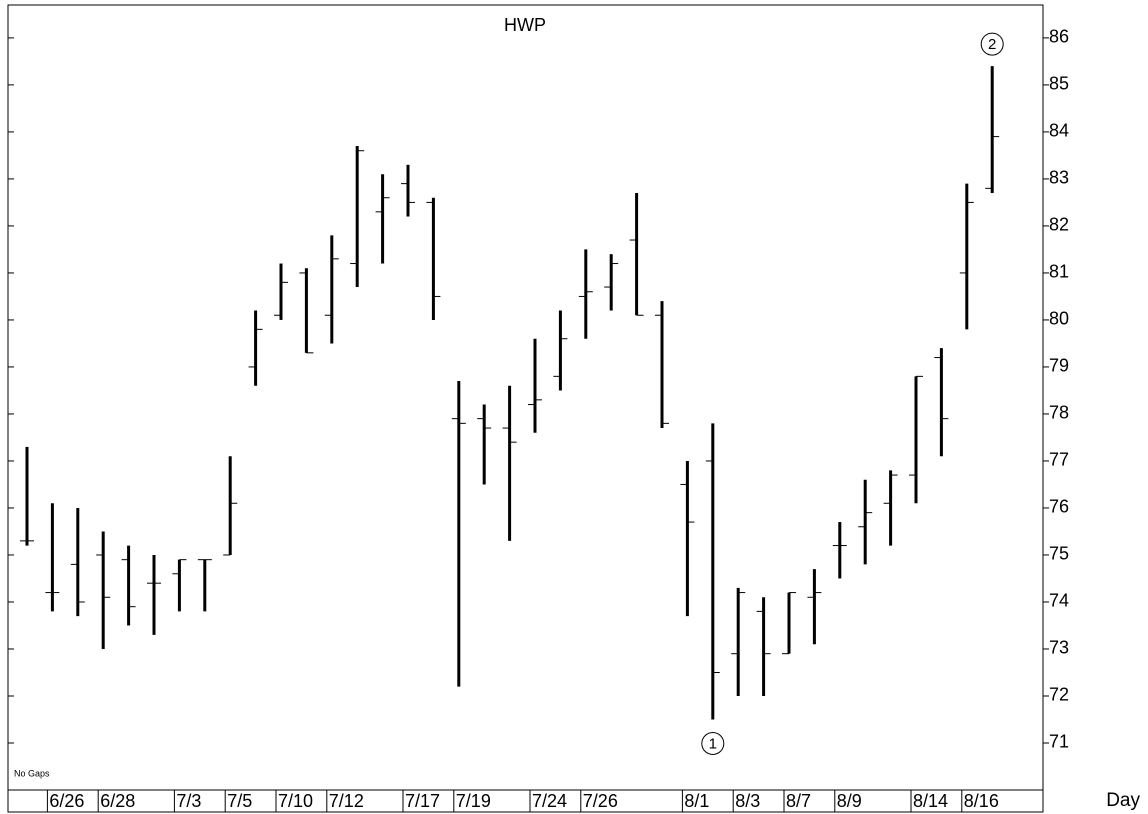 Image resolution: width=1148 pixels, height=814 pixels. I want to click on chart-title: HWP, so click(525, 25).